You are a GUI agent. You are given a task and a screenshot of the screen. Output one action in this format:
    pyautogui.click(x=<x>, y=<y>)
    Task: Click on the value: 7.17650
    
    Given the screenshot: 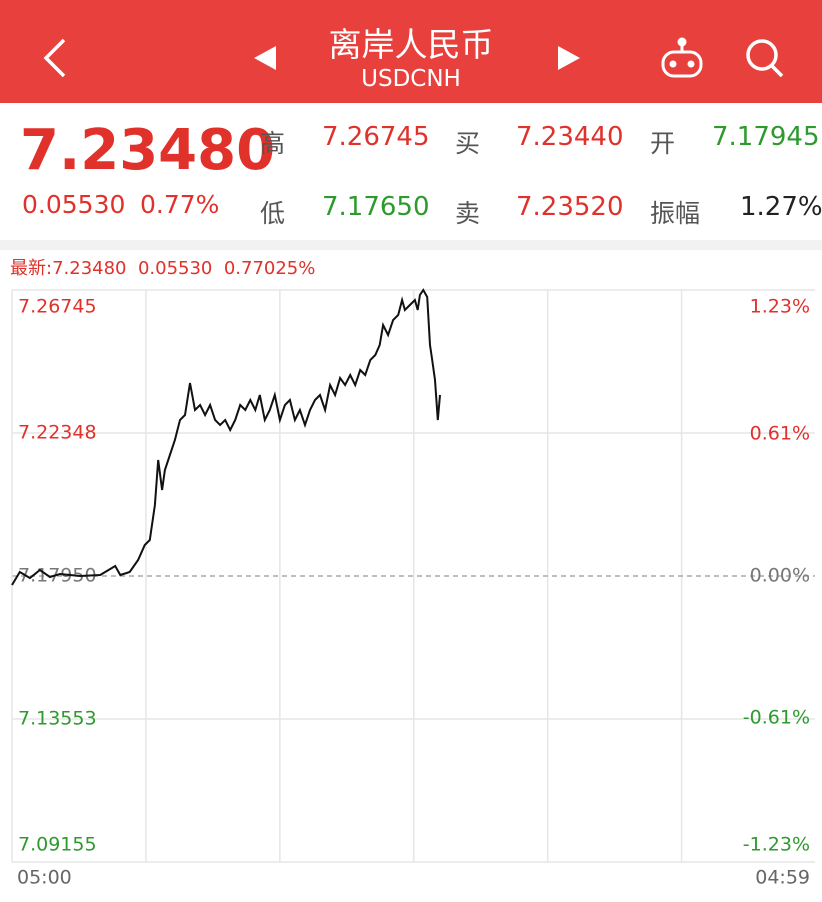 What is the action you would take?
    pyautogui.click(x=376, y=207)
    